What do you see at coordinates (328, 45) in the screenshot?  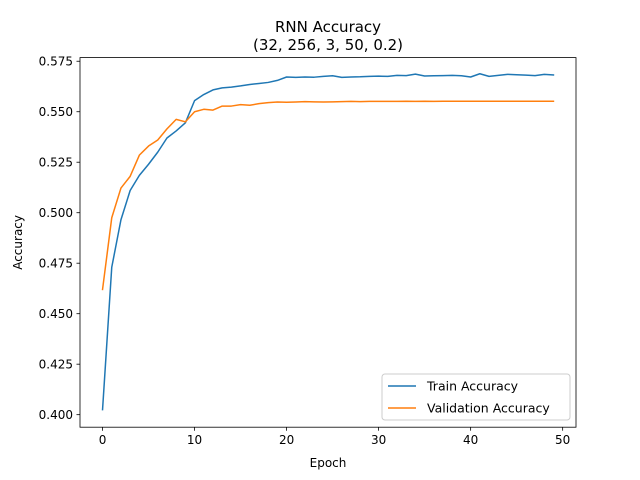 I see `chart-subtitle: (32, 256, 3, 50, 0.2)` at bounding box center [328, 45].